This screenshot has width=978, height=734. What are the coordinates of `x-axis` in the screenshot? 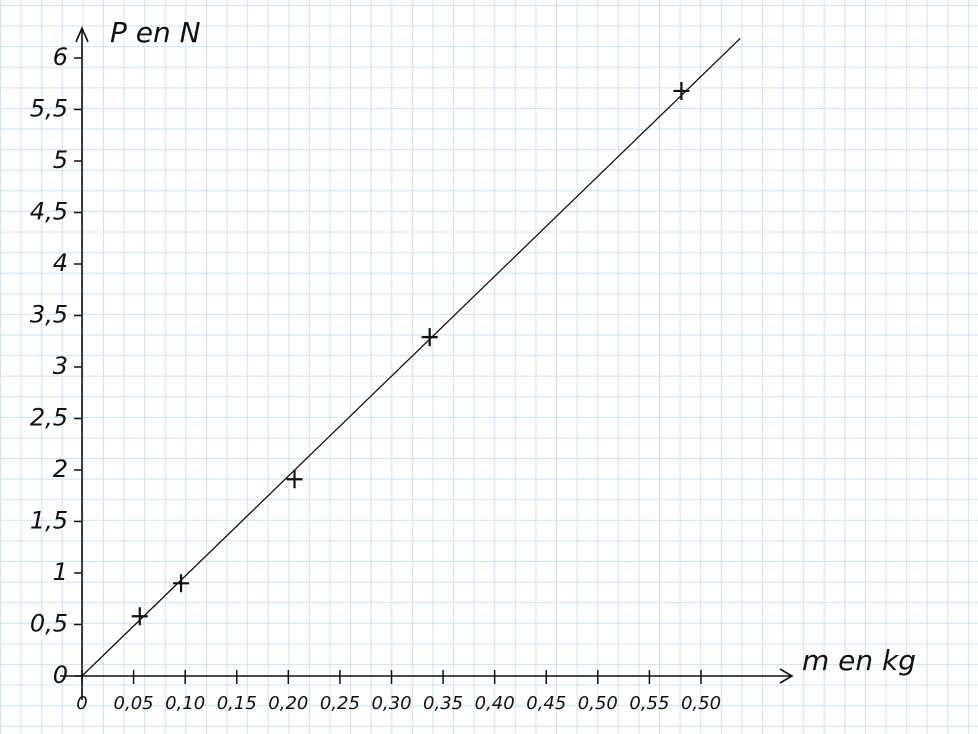 It's located at (427, 676).